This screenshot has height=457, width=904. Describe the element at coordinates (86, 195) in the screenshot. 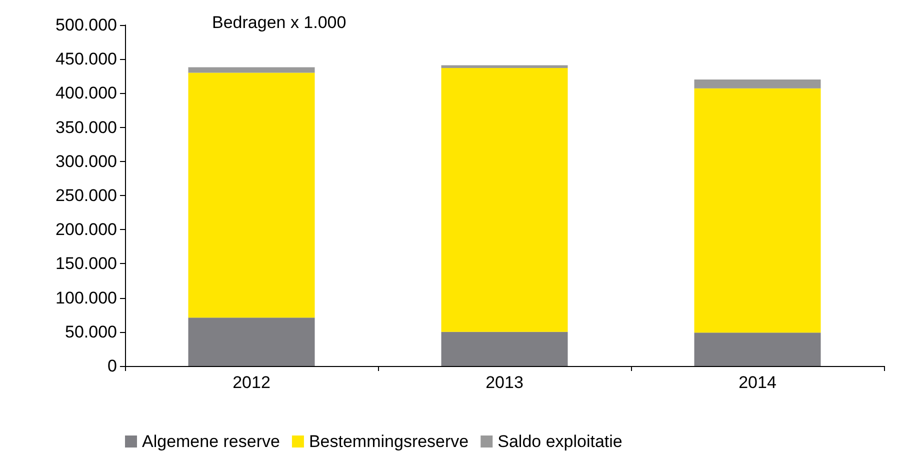

I see `y-tick-label: 250.000` at that location.